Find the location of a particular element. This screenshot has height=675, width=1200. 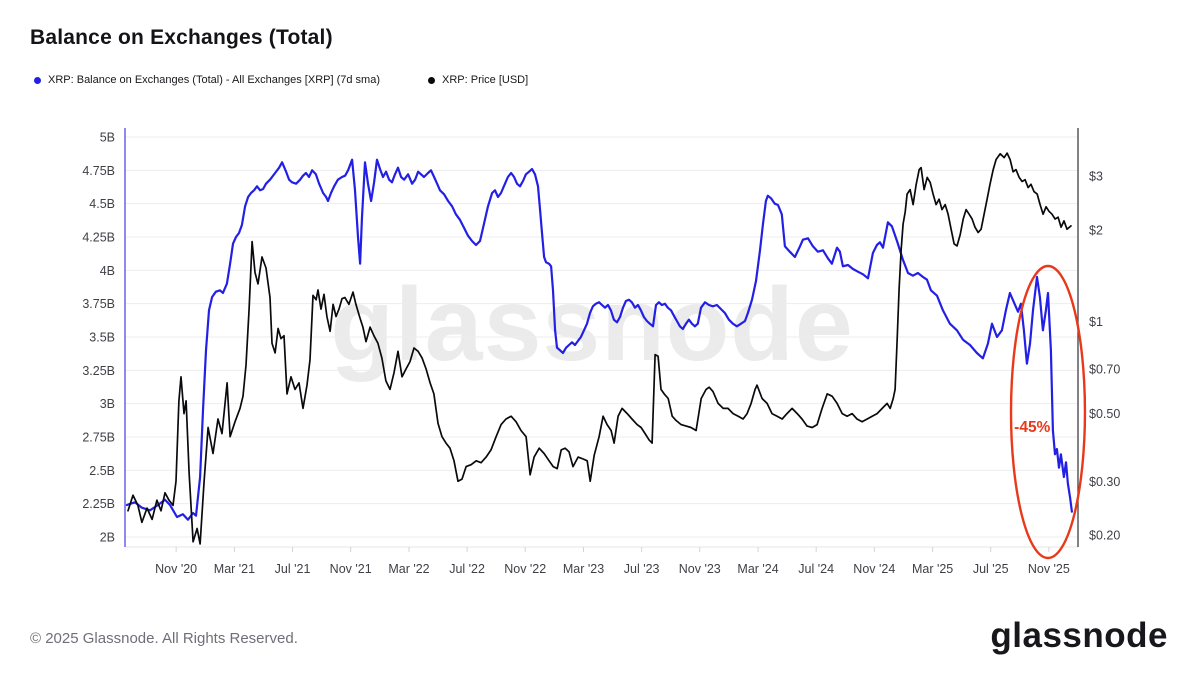

svg-text: 4.5B is located at coordinates (102, 204).